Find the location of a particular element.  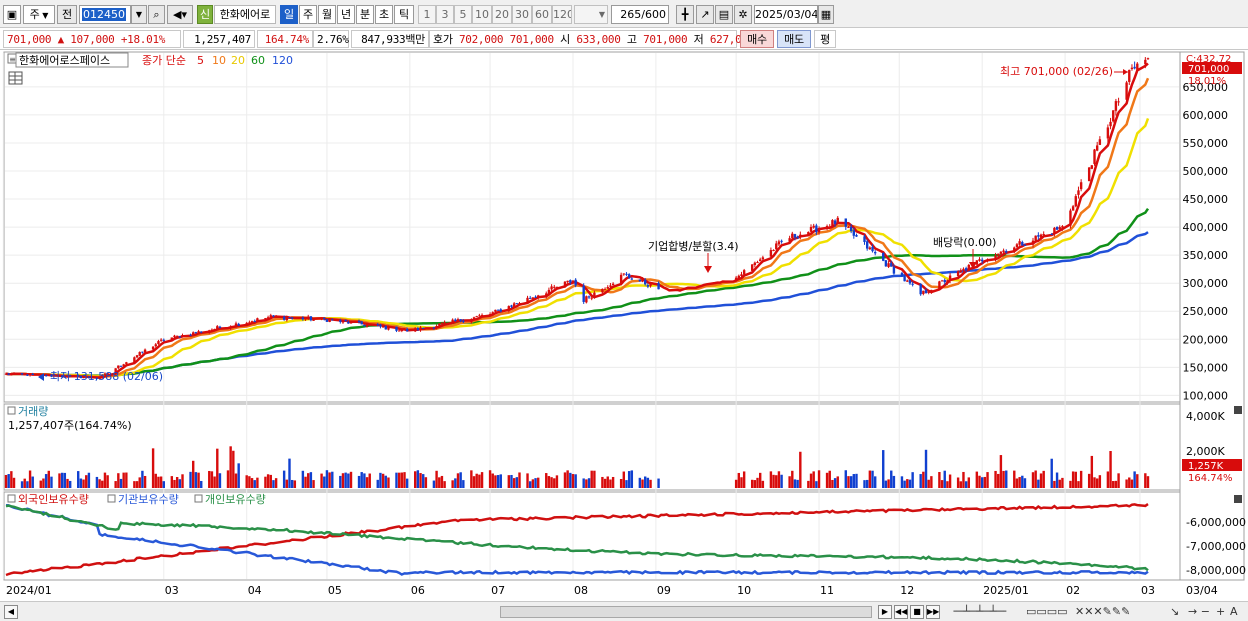

interval-120: 120 is located at coordinates (562, 14).